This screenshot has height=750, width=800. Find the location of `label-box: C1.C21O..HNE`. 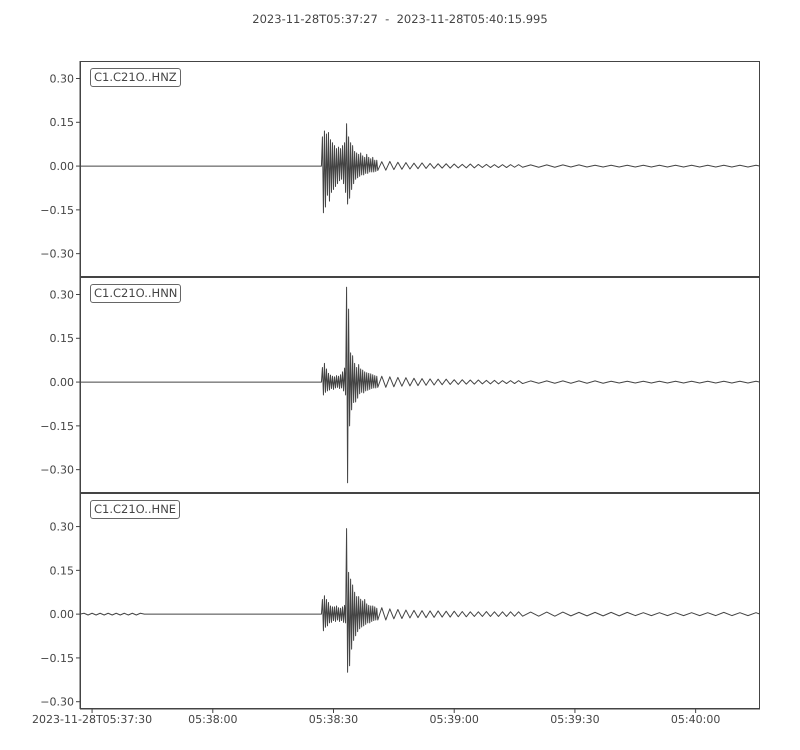

label-box: C1.C21O..HNE is located at coordinates (135, 509).